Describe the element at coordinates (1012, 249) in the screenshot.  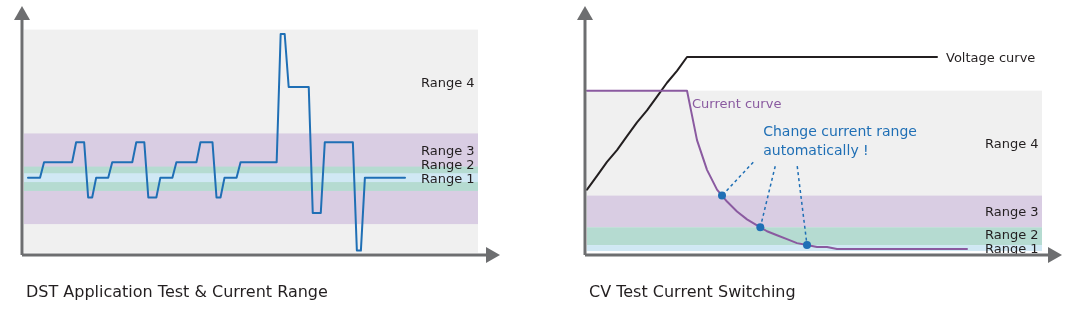
I see `band-label: Range 1` at that location.